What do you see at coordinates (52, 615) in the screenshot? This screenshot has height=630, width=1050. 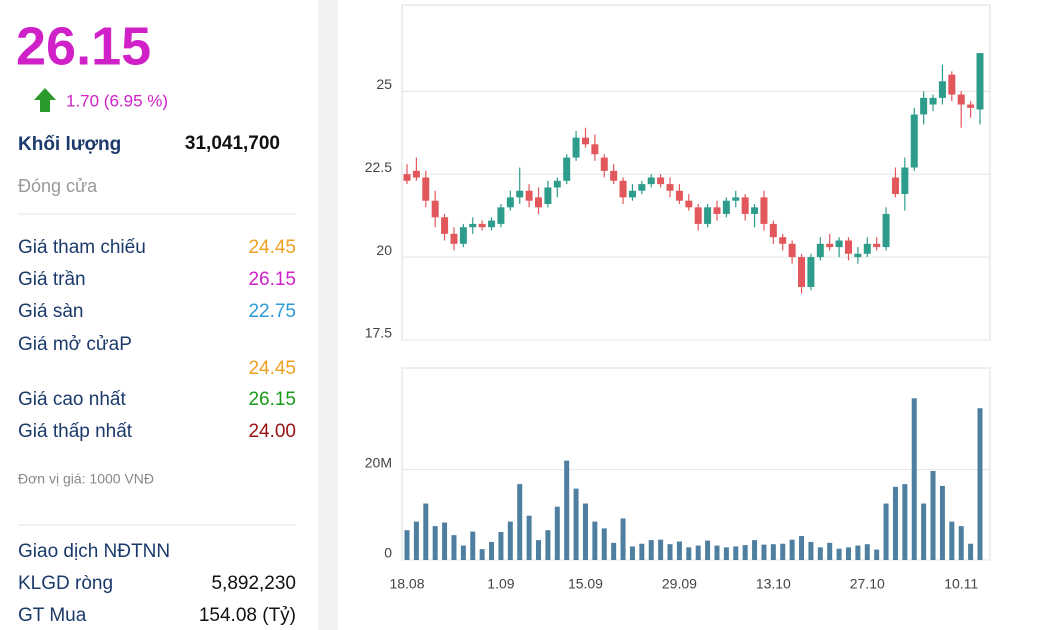 I see `row-label: GT Mua` at bounding box center [52, 615].